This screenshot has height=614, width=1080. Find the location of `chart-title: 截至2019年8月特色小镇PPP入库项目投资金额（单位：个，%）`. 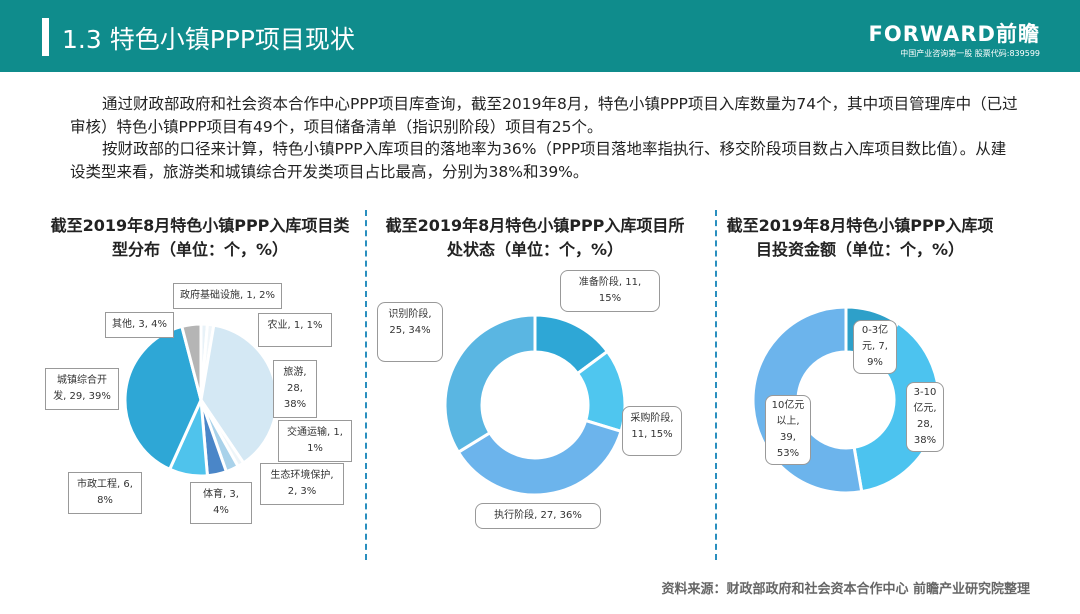

chart-title: 截至2019年8月特色小镇PPP入库项目投资金额（单位：个，%） is located at coordinates (860, 237).